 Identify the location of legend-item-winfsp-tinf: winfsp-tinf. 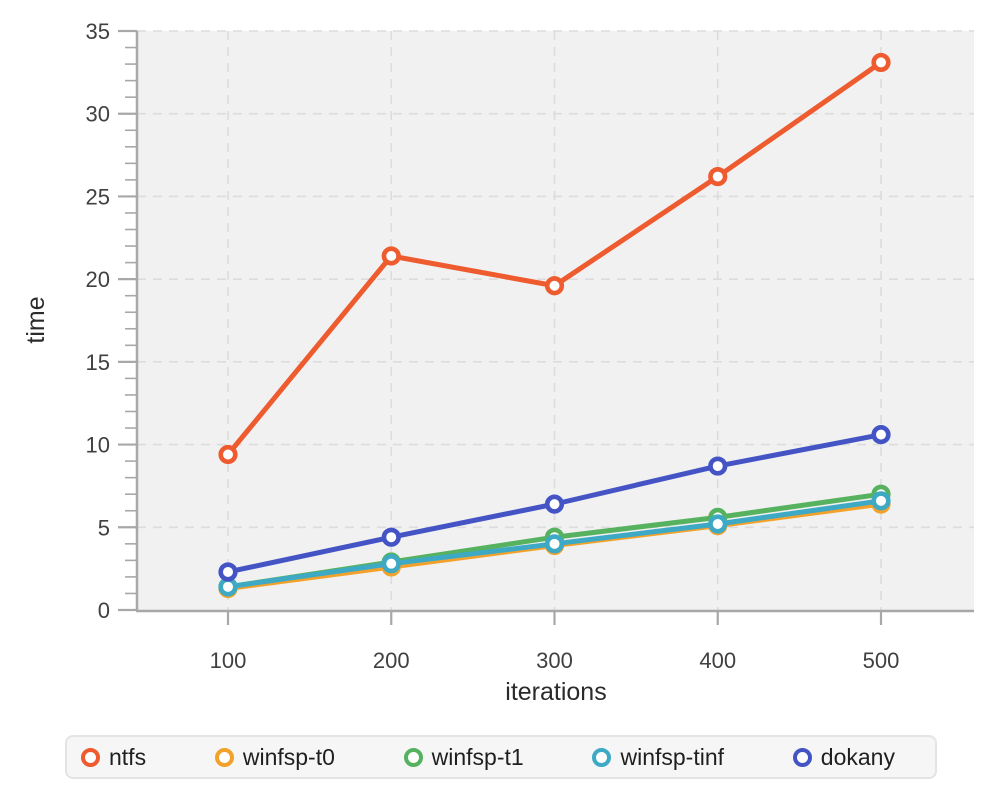
(658, 757).